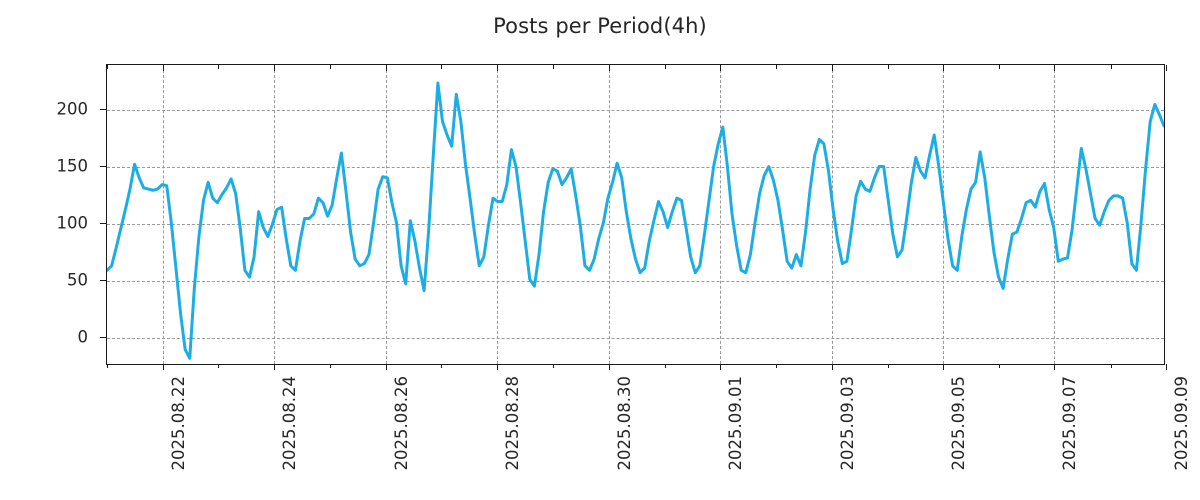 The width and height of the screenshot is (1200, 500). I want to click on x-axis-tick-label: 2025.09.09, so click(1181, 423).